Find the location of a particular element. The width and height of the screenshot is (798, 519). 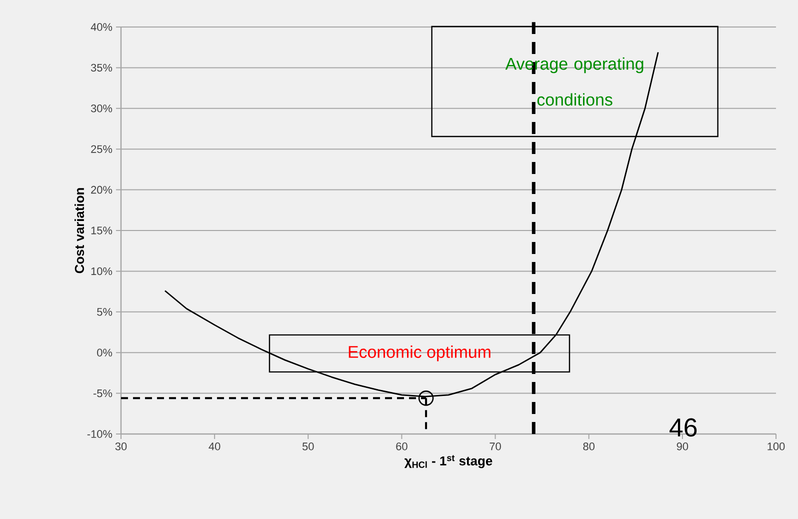

annotation: Economic optimum is located at coordinates (419, 354).